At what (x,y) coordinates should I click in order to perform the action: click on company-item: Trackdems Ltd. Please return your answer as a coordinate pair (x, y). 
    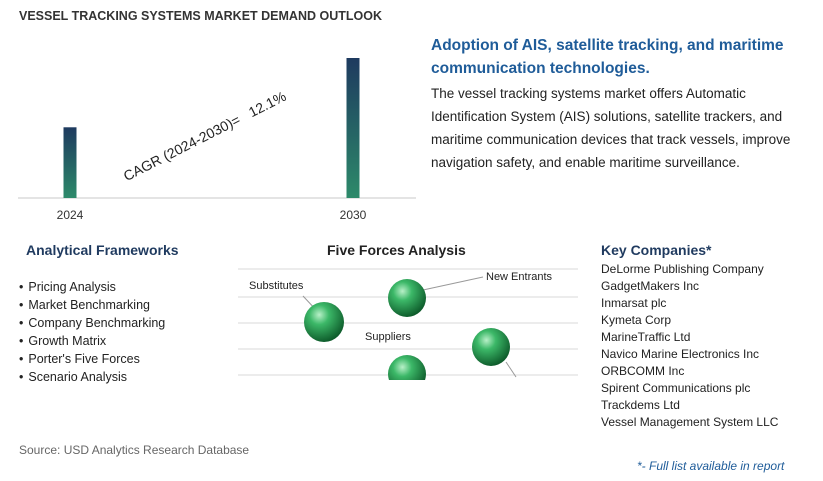
    Looking at the image, I should click on (640, 405).